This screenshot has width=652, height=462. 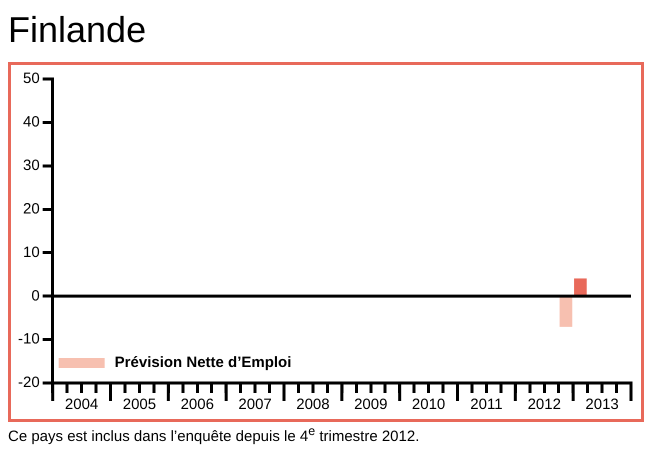 I want to click on y-tick-label: 10, so click(x=31, y=252).